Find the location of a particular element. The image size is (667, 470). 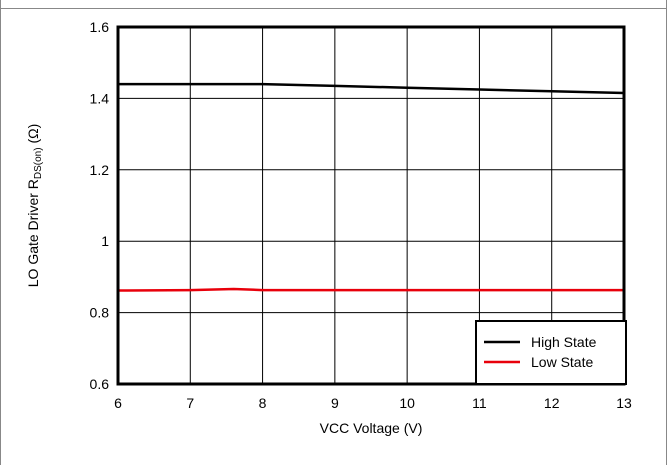

x-tick-label: 11 is located at coordinates (479, 403).